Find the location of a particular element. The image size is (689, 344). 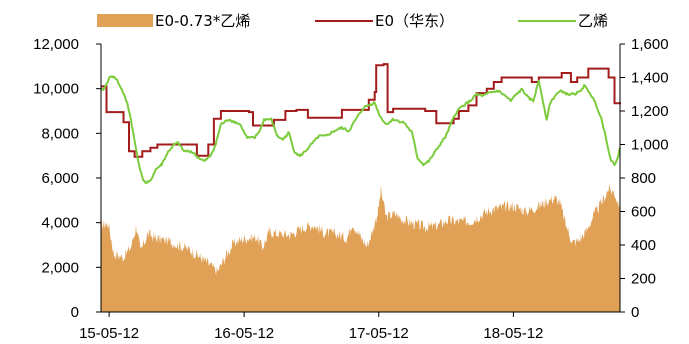

y-left-tick-label: 12,000 is located at coordinates (56, 44).